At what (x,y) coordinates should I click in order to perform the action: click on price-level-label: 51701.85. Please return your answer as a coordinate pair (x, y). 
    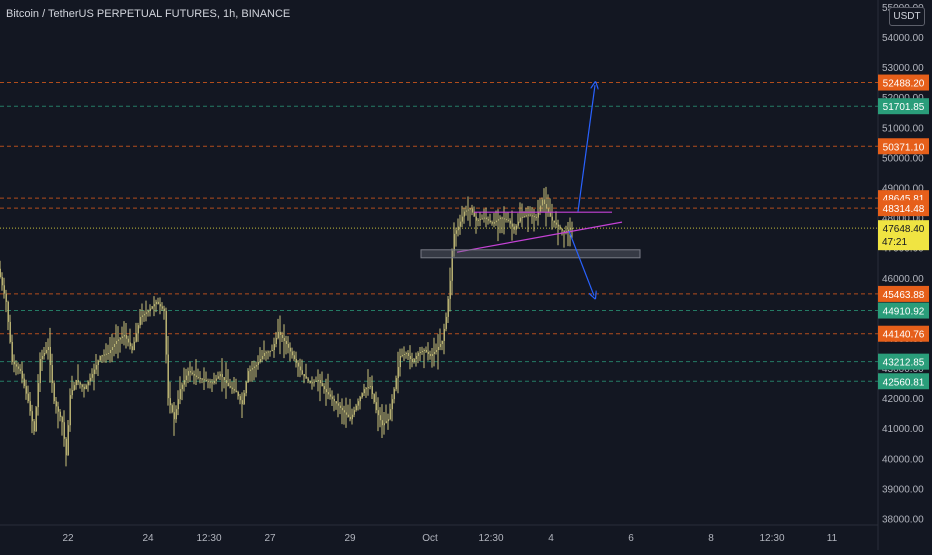
    Looking at the image, I should click on (904, 107).